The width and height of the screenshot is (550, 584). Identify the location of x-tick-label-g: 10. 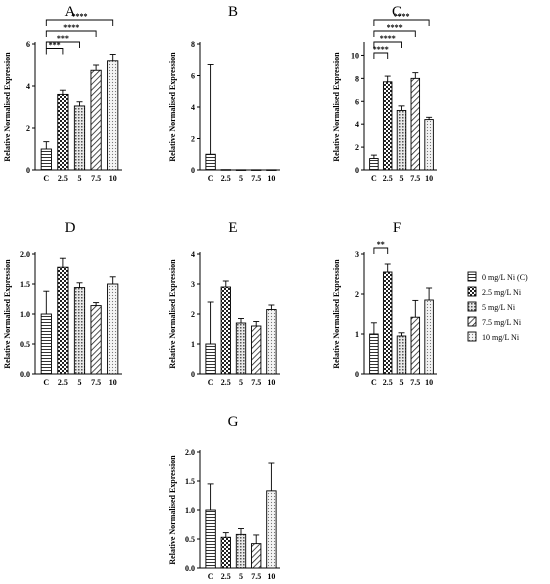
(271, 576).